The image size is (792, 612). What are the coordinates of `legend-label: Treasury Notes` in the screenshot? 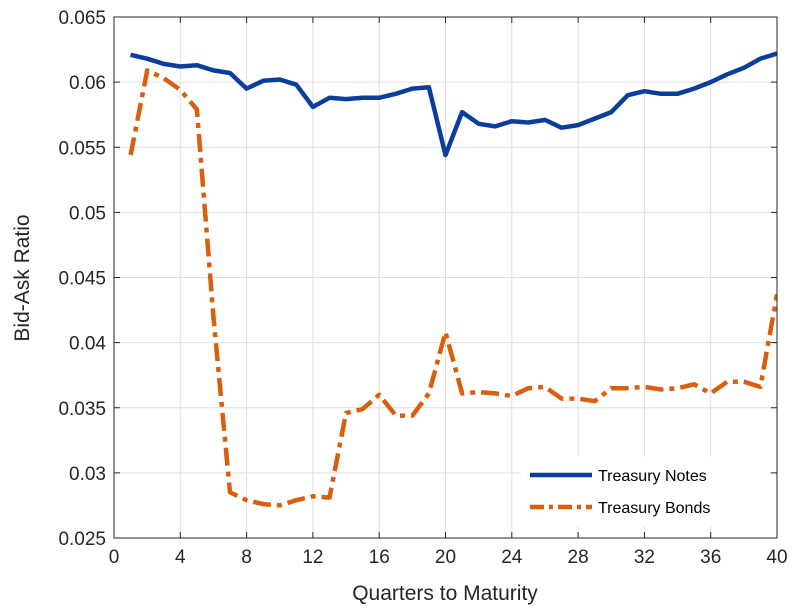 It's located at (652, 476).